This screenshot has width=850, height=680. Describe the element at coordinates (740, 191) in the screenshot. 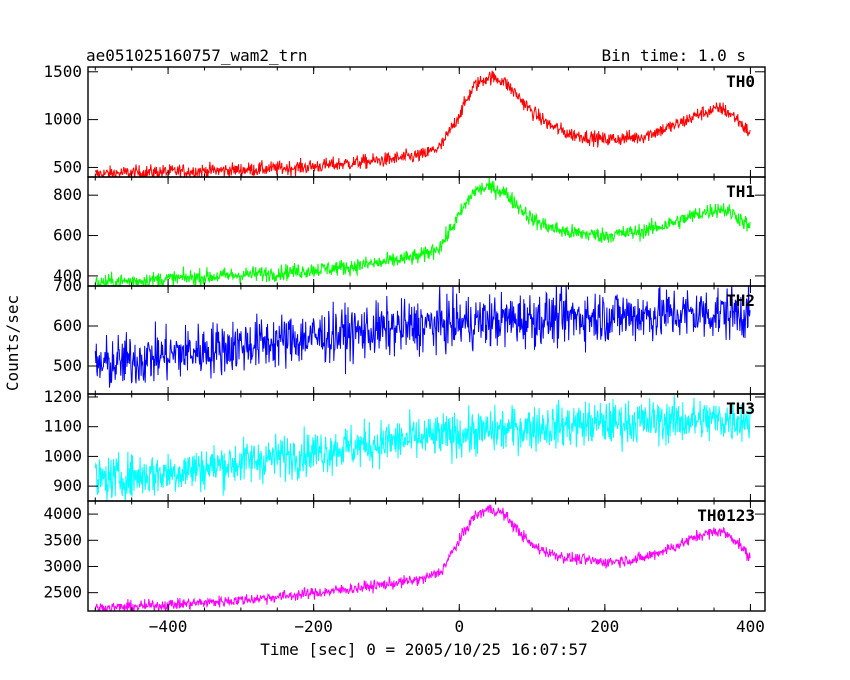

I see `panel-label-th1: TH1` at that location.